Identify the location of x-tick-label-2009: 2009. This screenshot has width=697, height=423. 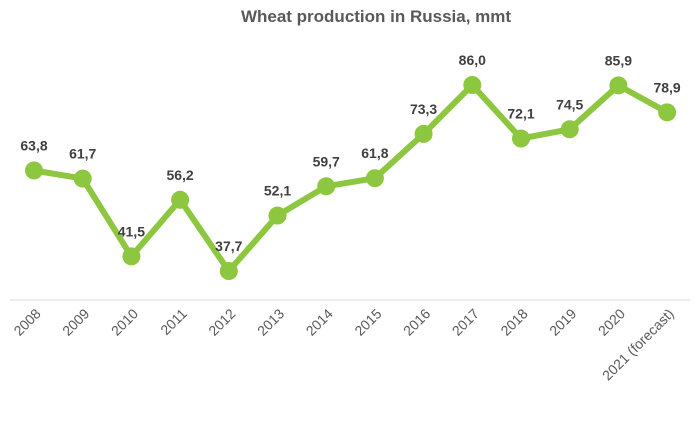
(75, 321).